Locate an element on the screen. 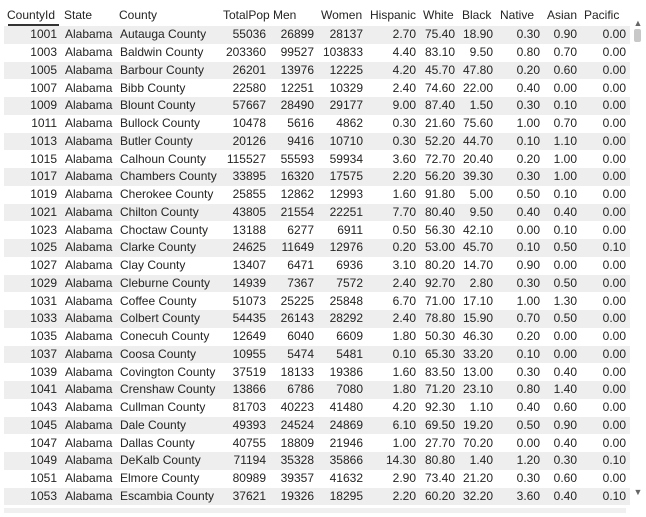  cell-men: 6471 is located at coordinates (294, 265).